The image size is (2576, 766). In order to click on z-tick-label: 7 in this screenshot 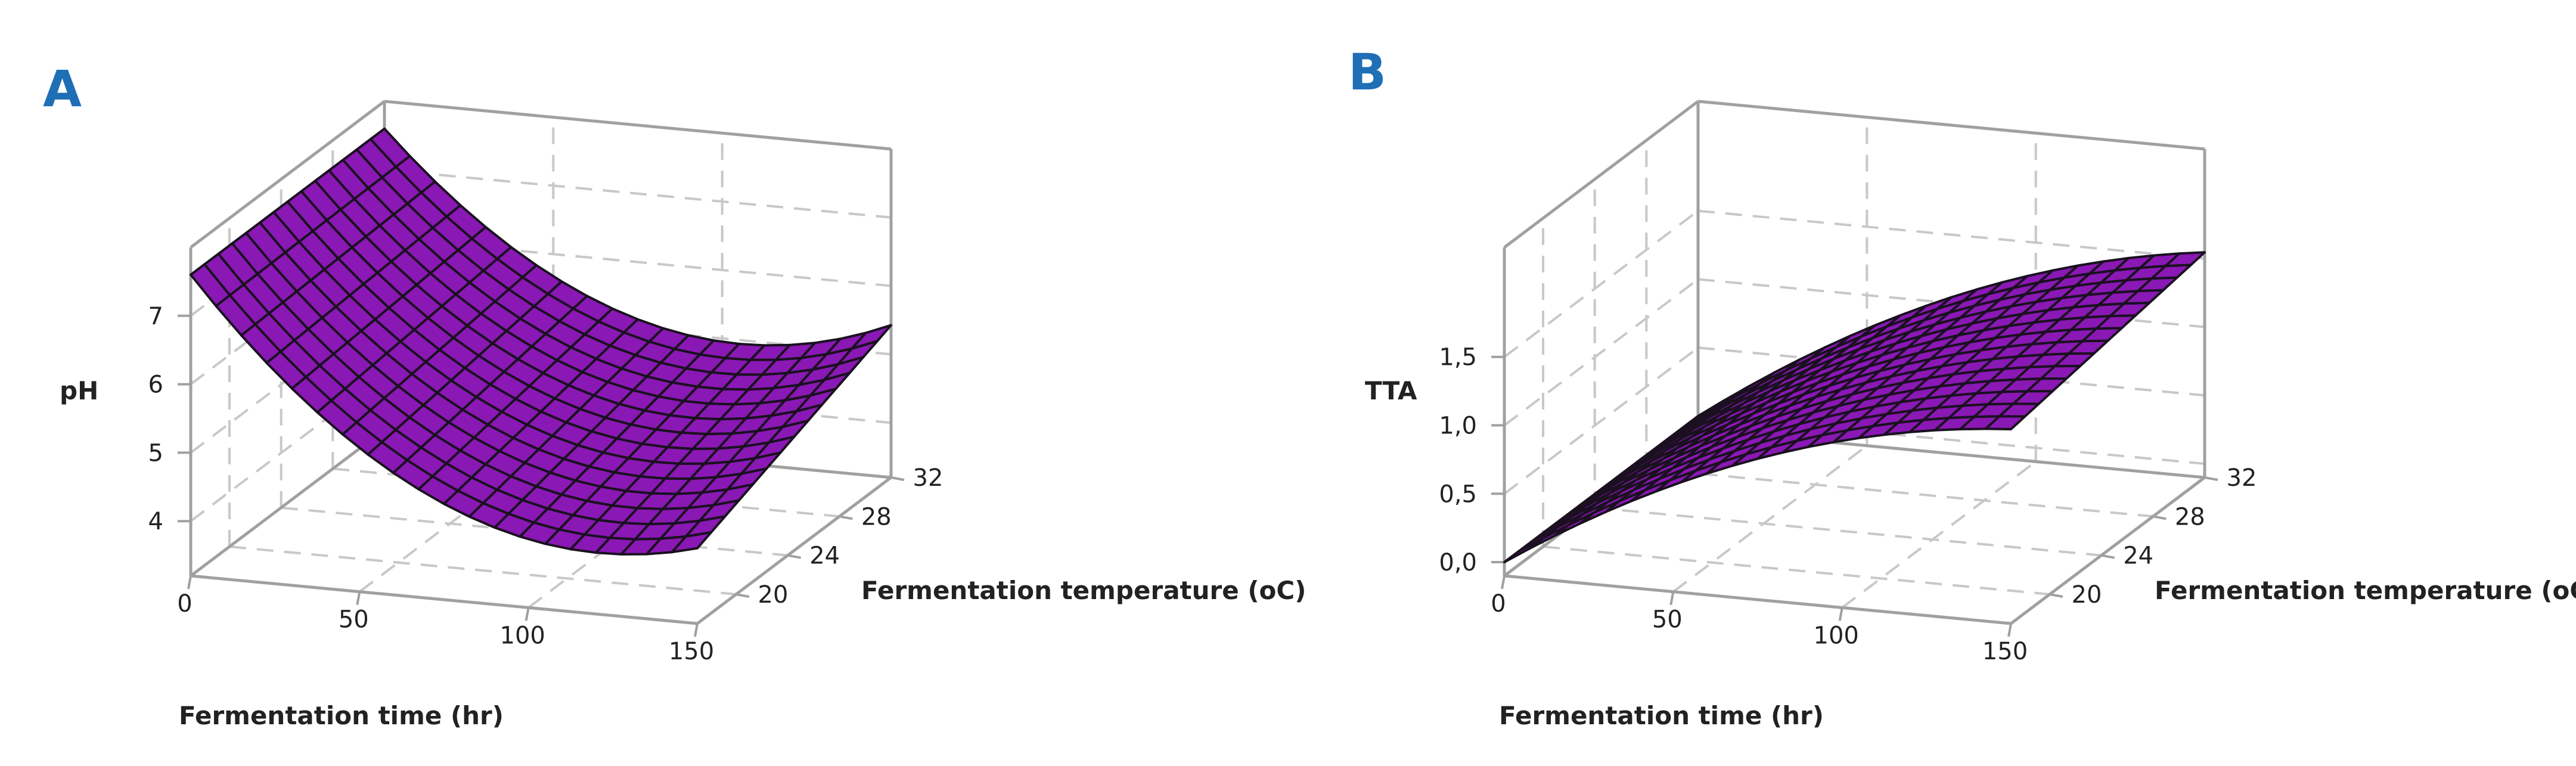, I will do `click(155, 316)`.